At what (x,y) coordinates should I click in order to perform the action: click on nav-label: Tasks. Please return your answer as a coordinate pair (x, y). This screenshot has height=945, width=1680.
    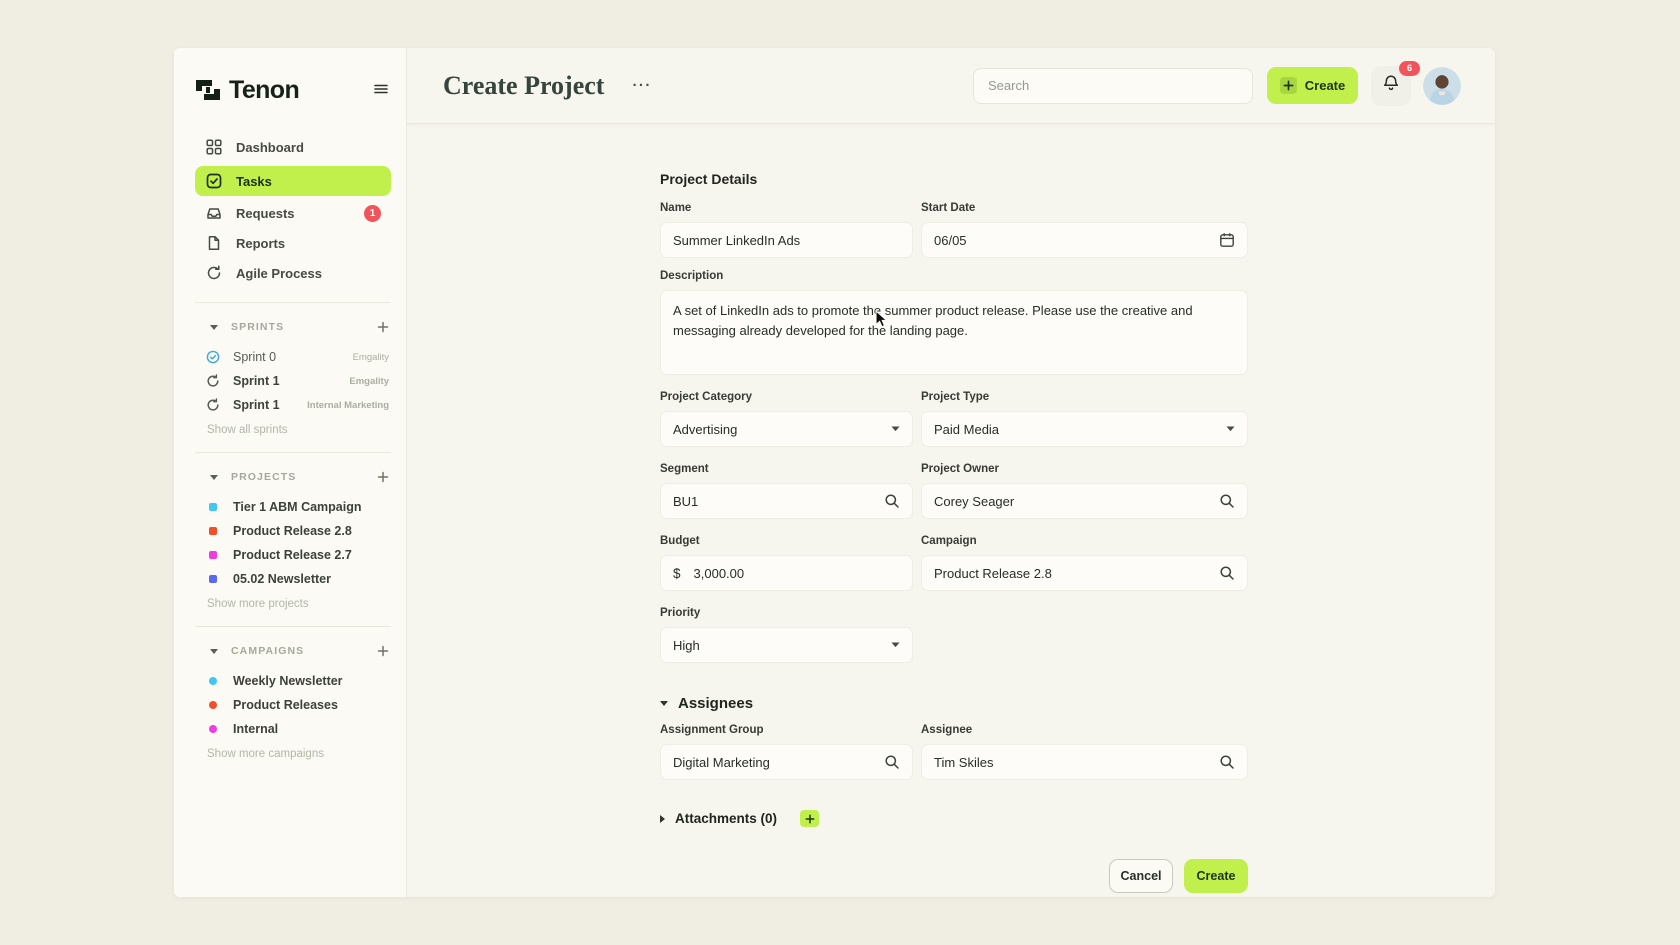
    Looking at the image, I should click on (254, 181).